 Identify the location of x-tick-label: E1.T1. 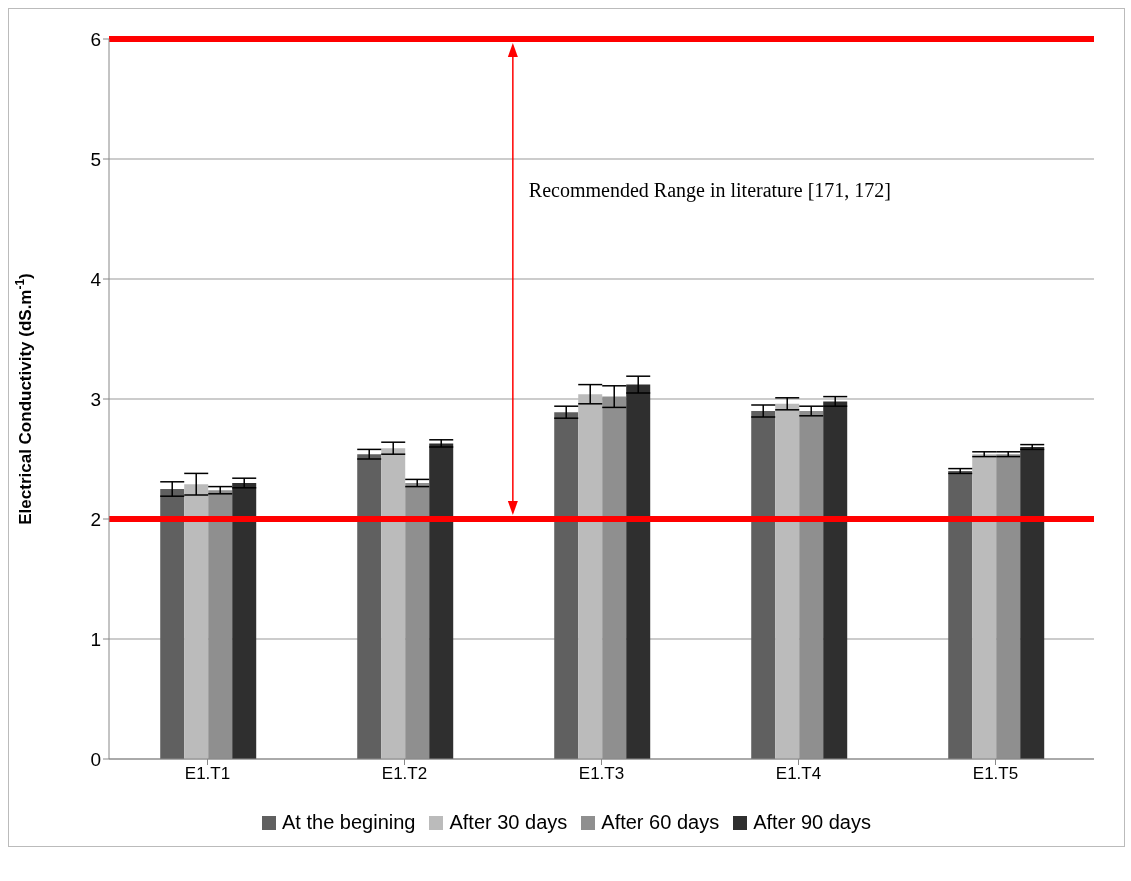
(207, 774).